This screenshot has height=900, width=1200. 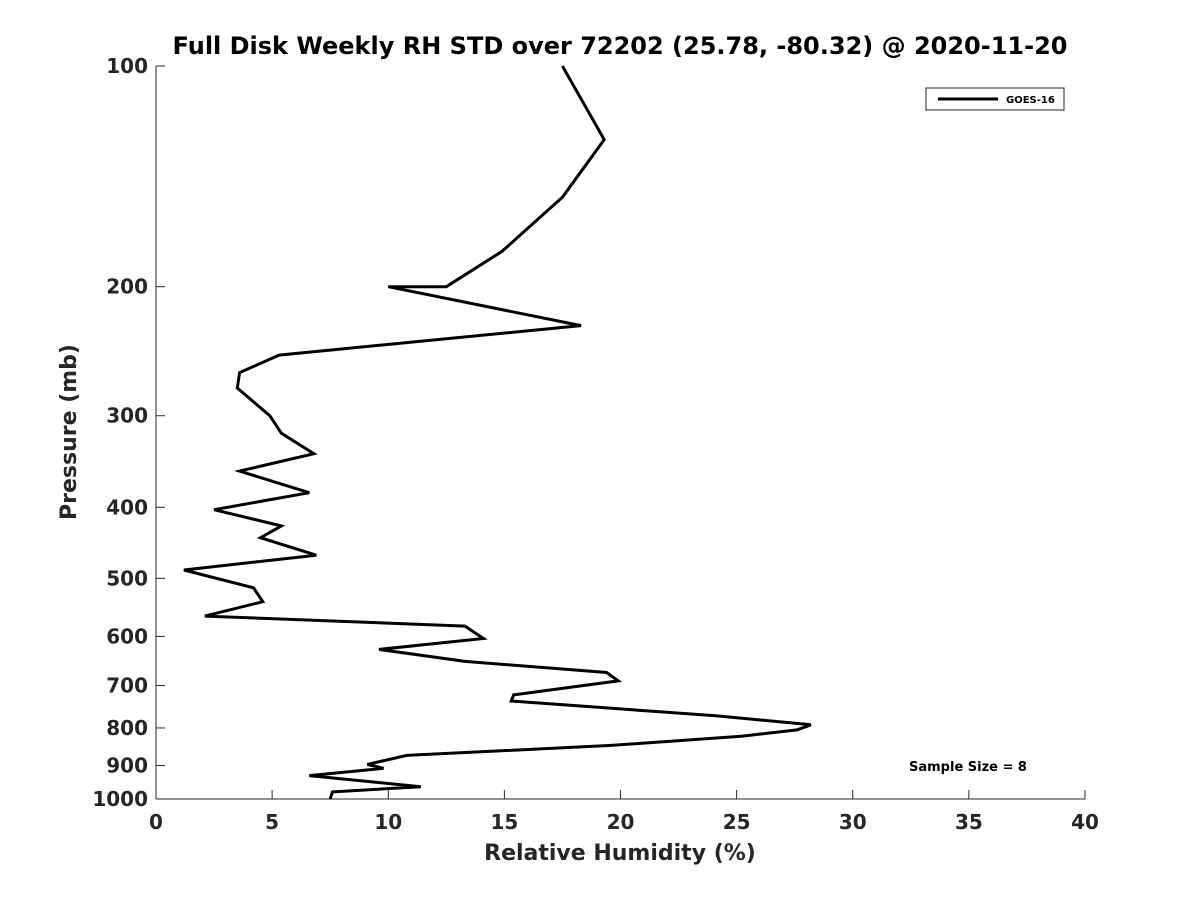 I want to click on y-axis-label: Pressure (mb), so click(x=69, y=432).